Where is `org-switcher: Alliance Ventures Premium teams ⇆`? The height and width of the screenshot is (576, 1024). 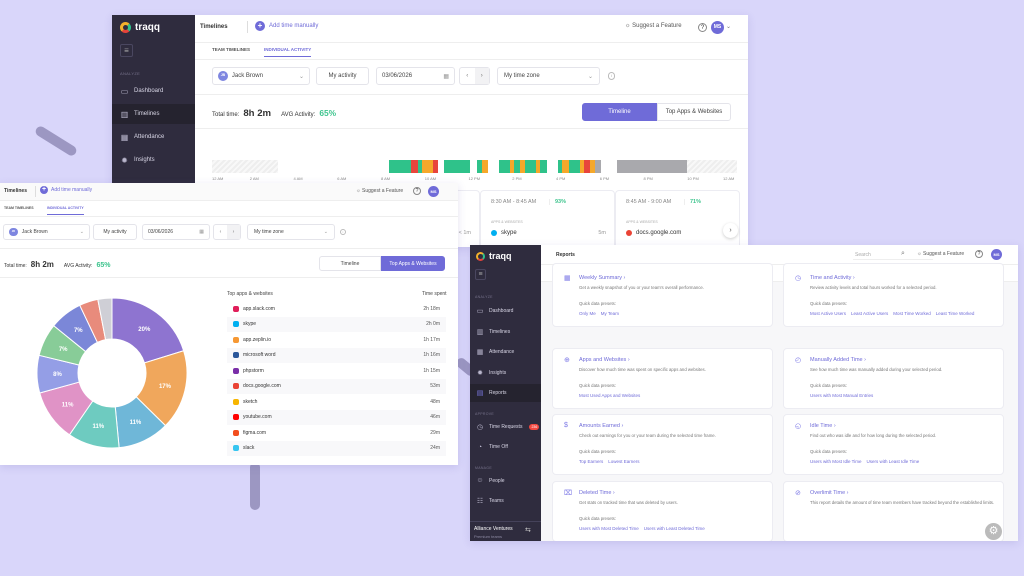 org-switcher: Alliance Ventures Premium teams ⇆ is located at coordinates (505, 530).